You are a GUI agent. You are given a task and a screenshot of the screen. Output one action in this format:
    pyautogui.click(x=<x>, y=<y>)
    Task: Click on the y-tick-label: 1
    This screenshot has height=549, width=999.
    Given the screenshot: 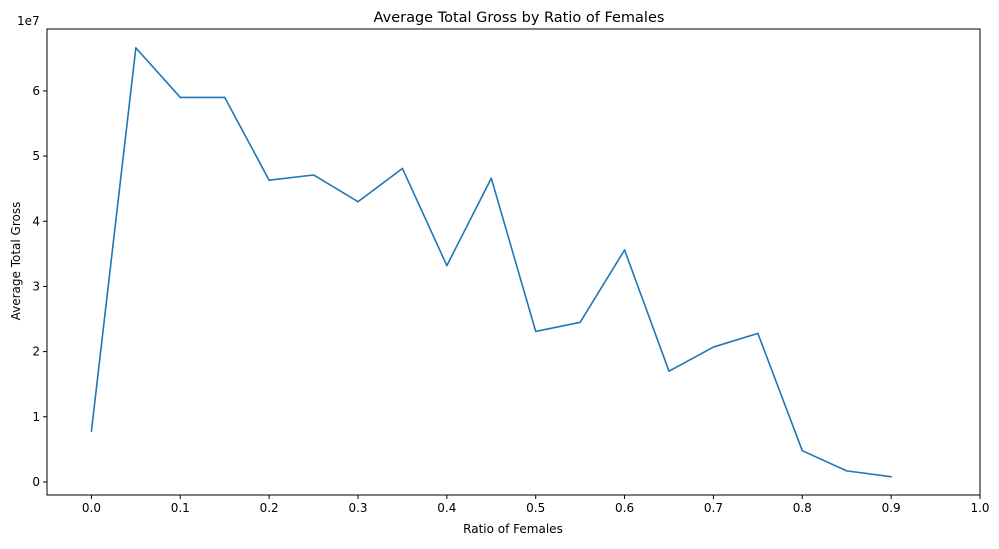 What is the action you would take?
    pyautogui.click(x=36, y=417)
    